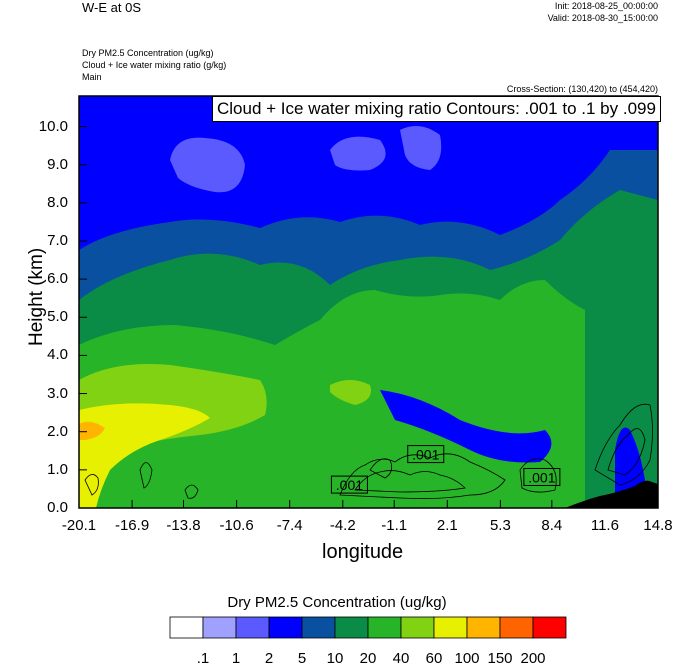 The height and width of the screenshot is (667, 674). What do you see at coordinates (500, 525) in the screenshot?
I see `x-tick-label: 5.3` at bounding box center [500, 525].